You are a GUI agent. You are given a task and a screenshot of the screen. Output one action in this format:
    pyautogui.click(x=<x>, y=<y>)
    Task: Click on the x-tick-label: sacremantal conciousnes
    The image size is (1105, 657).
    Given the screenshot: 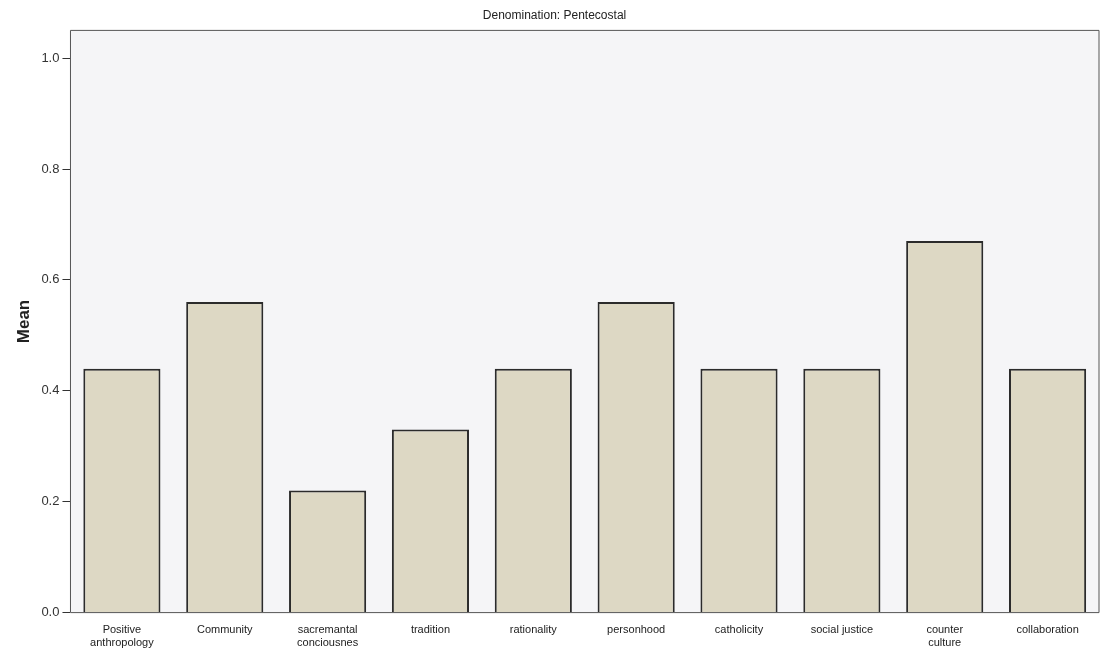 What is the action you would take?
    pyautogui.click(x=328, y=636)
    